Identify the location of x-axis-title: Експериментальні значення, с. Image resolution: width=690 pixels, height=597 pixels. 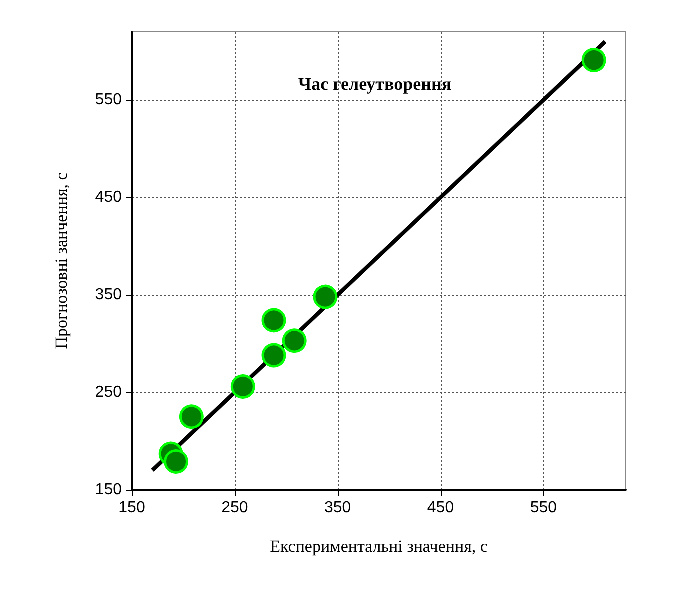
(379, 546).